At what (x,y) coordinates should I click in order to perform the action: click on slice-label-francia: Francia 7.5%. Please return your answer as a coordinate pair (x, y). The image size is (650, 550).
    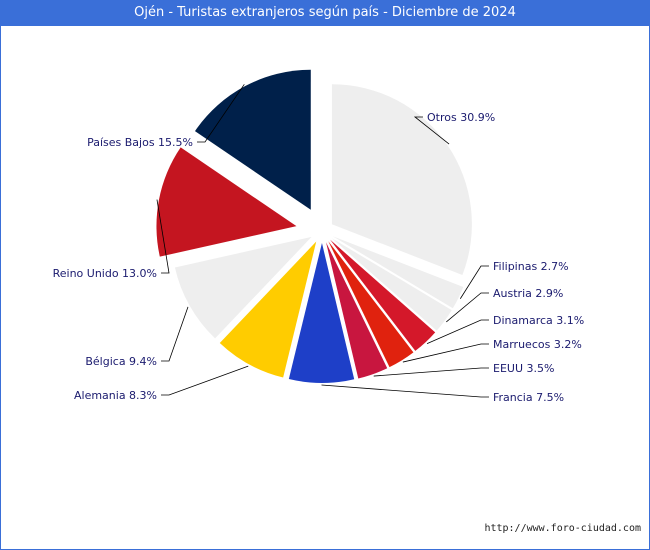
    Looking at the image, I should click on (528, 397).